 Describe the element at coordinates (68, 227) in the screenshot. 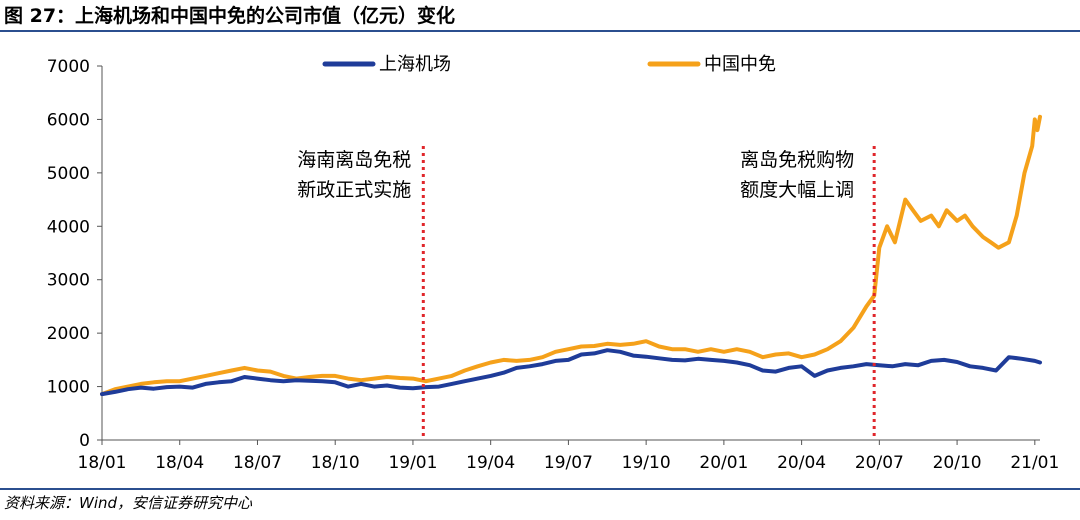

I see `y-tick-label: 4000` at that location.